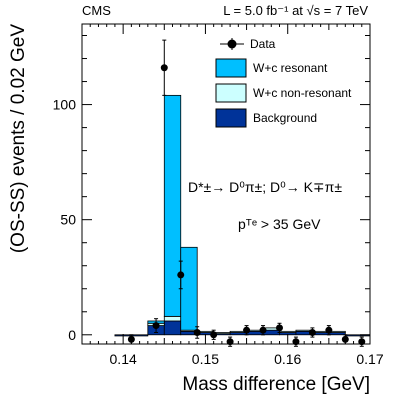 The height and width of the screenshot is (413, 407). What do you see at coordinates (265, 187) in the screenshot?
I see `decay-annotation: D*±→ D⁰π±; D⁰→ K∓π±` at bounding box center [265, 187].